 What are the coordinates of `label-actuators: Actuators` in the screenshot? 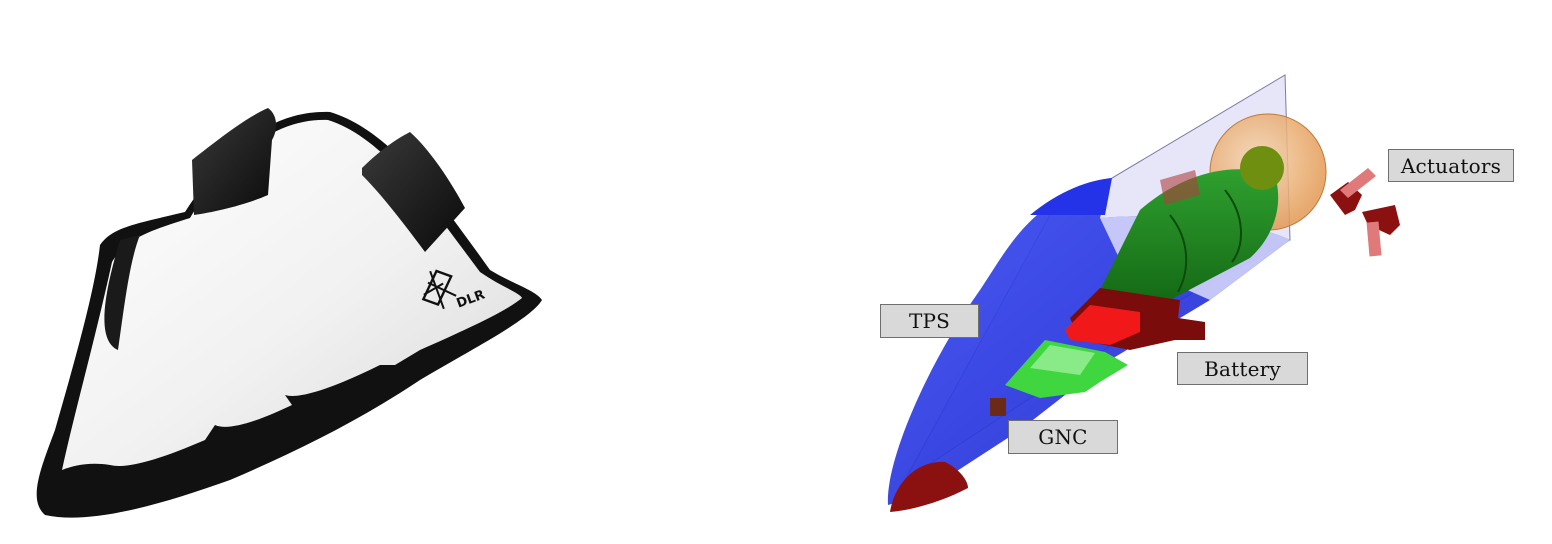 It's located at (1451, 165).